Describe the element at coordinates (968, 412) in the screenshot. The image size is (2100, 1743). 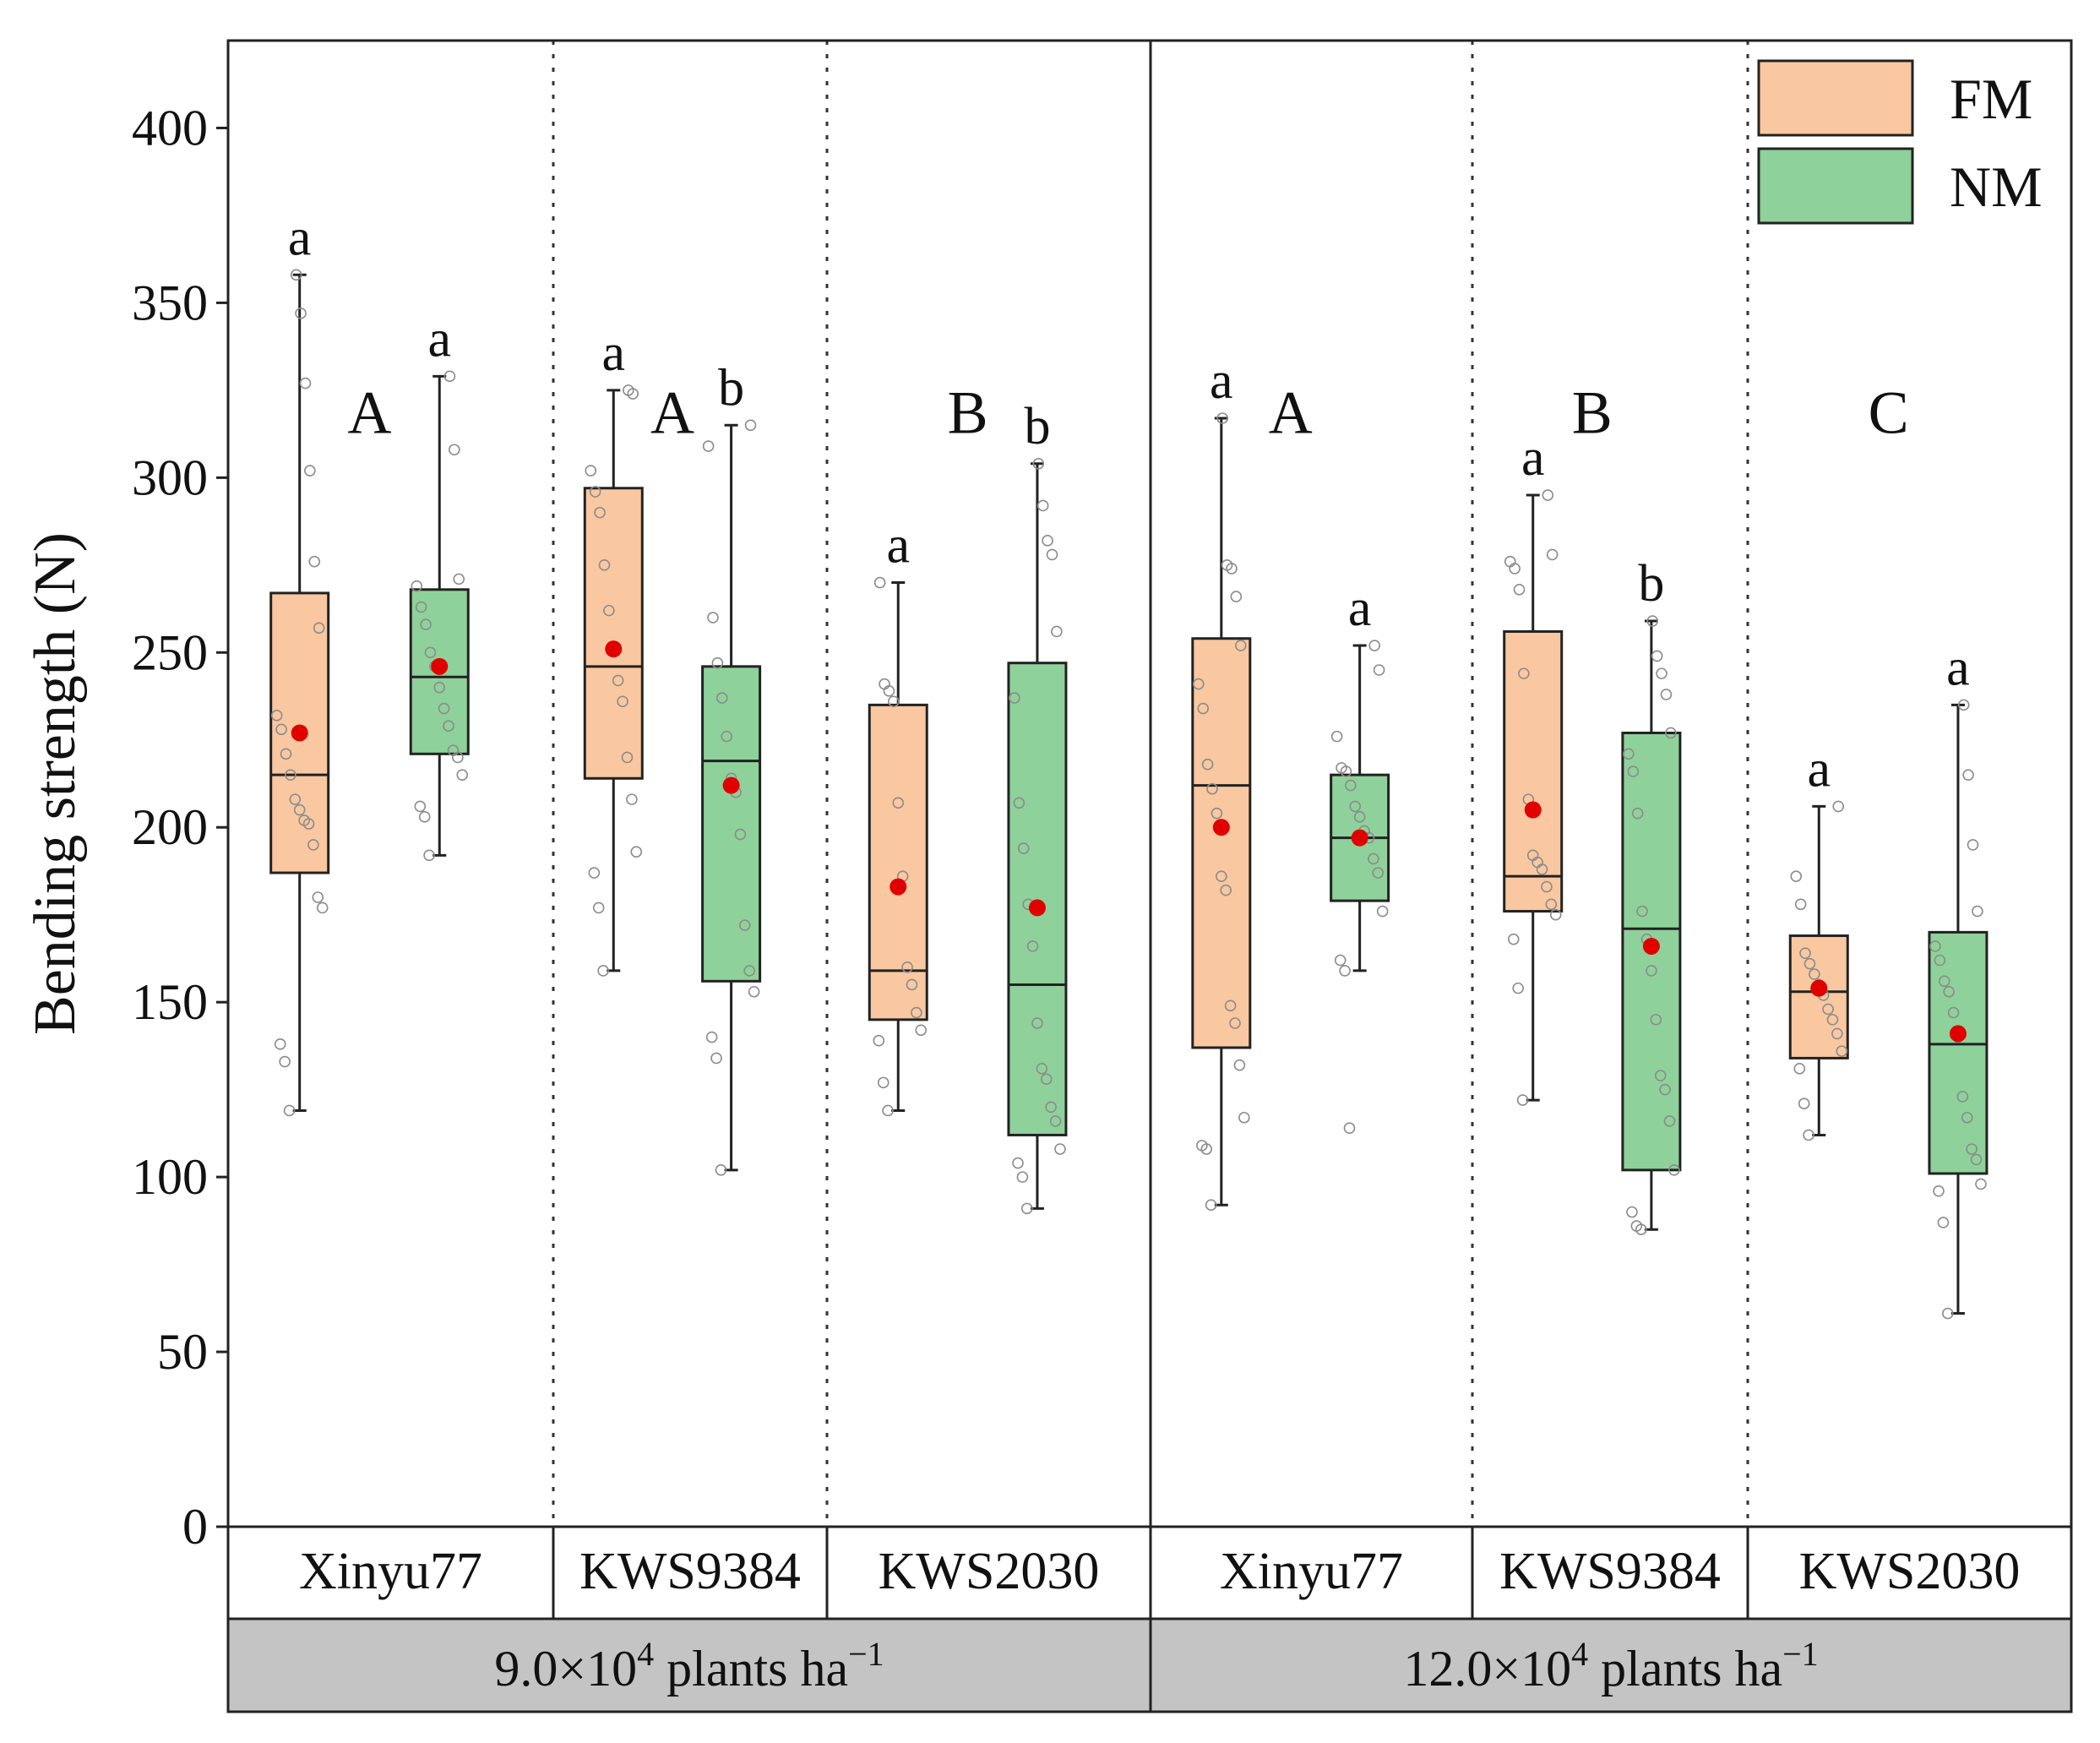
I see `group-significance-letter: B` at that location.